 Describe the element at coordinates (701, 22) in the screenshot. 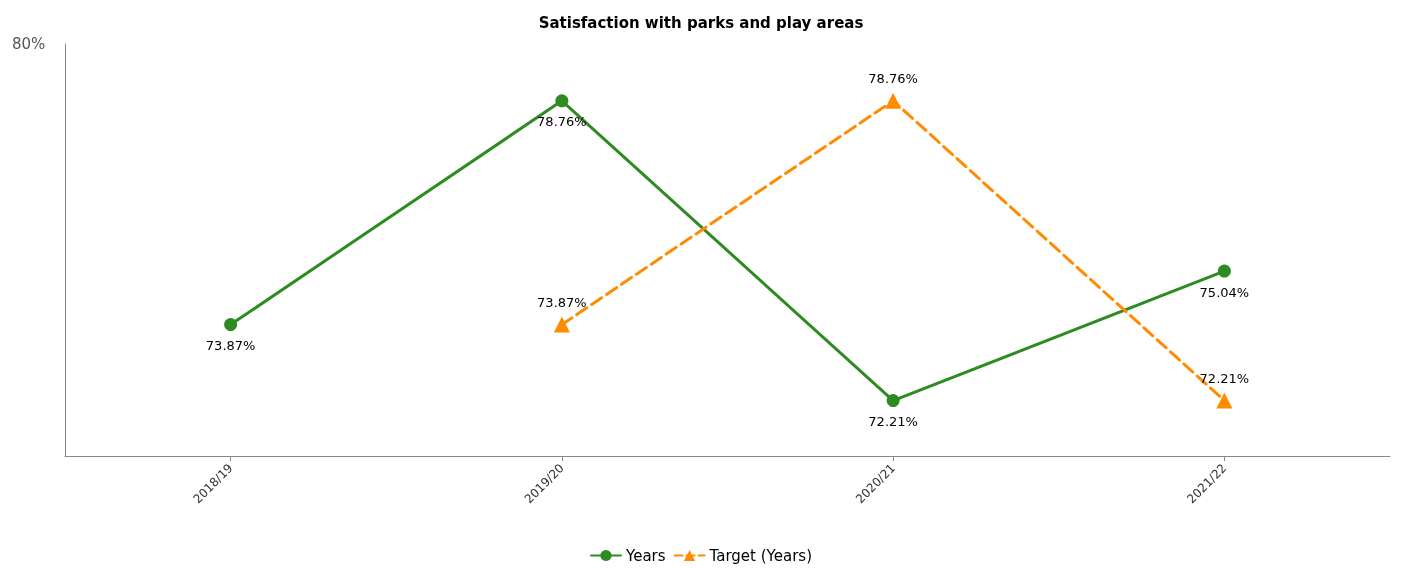

I see `chart-title: Satisfaction with parks and play areas` at that location.